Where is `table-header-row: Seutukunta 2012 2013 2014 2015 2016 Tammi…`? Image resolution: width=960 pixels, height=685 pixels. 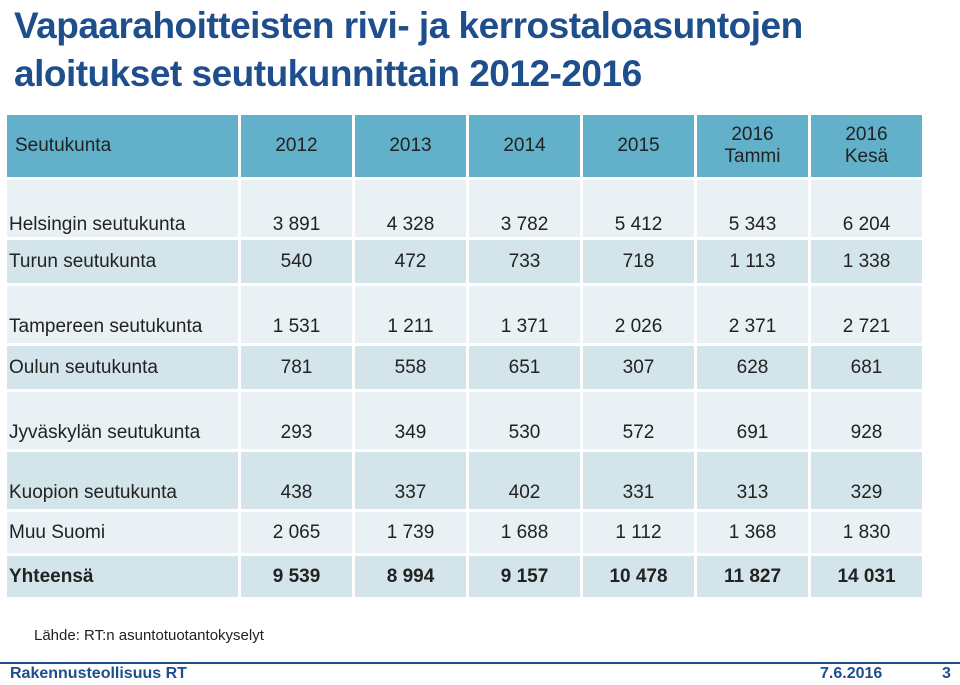 table-header-row: Seutukunta 2012 2013 2014 2015 2016 Tammi… is located at coordinates (464, 146).